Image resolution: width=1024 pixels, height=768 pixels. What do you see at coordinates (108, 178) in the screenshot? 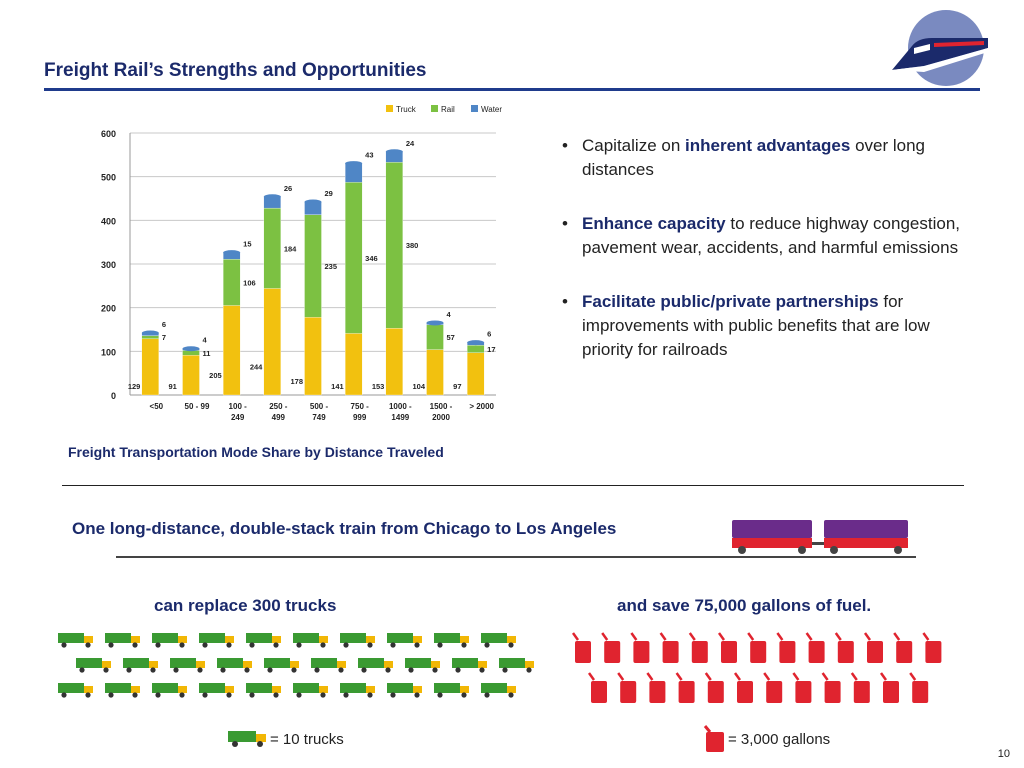
I see `y-tick-label: 500` at bounding box center [108, 178].